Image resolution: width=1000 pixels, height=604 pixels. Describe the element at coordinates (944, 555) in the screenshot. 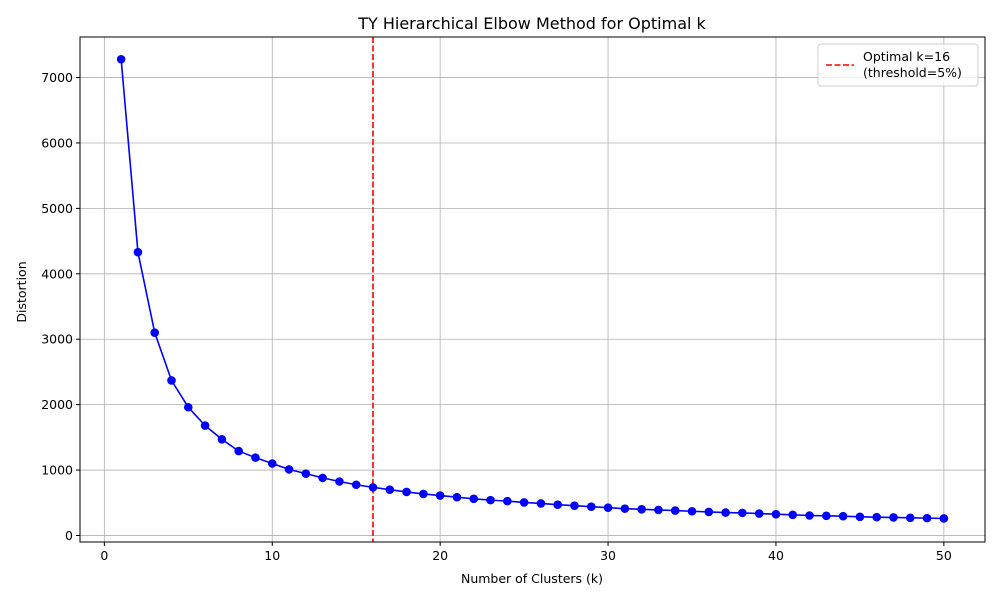

I see `x-tick-label: 50` at that location.